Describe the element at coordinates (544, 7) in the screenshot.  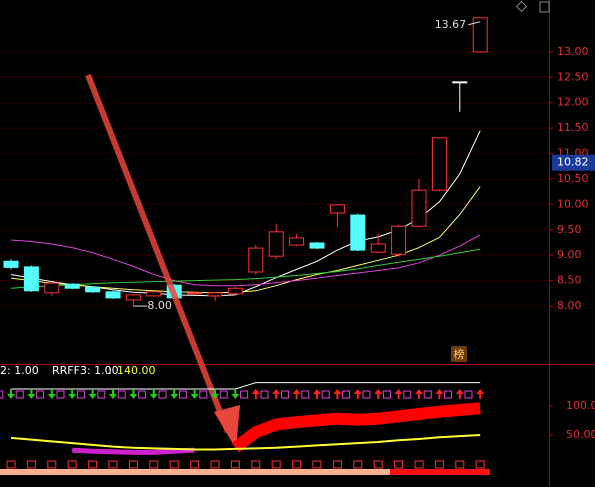
I see `window-icon` at that location.